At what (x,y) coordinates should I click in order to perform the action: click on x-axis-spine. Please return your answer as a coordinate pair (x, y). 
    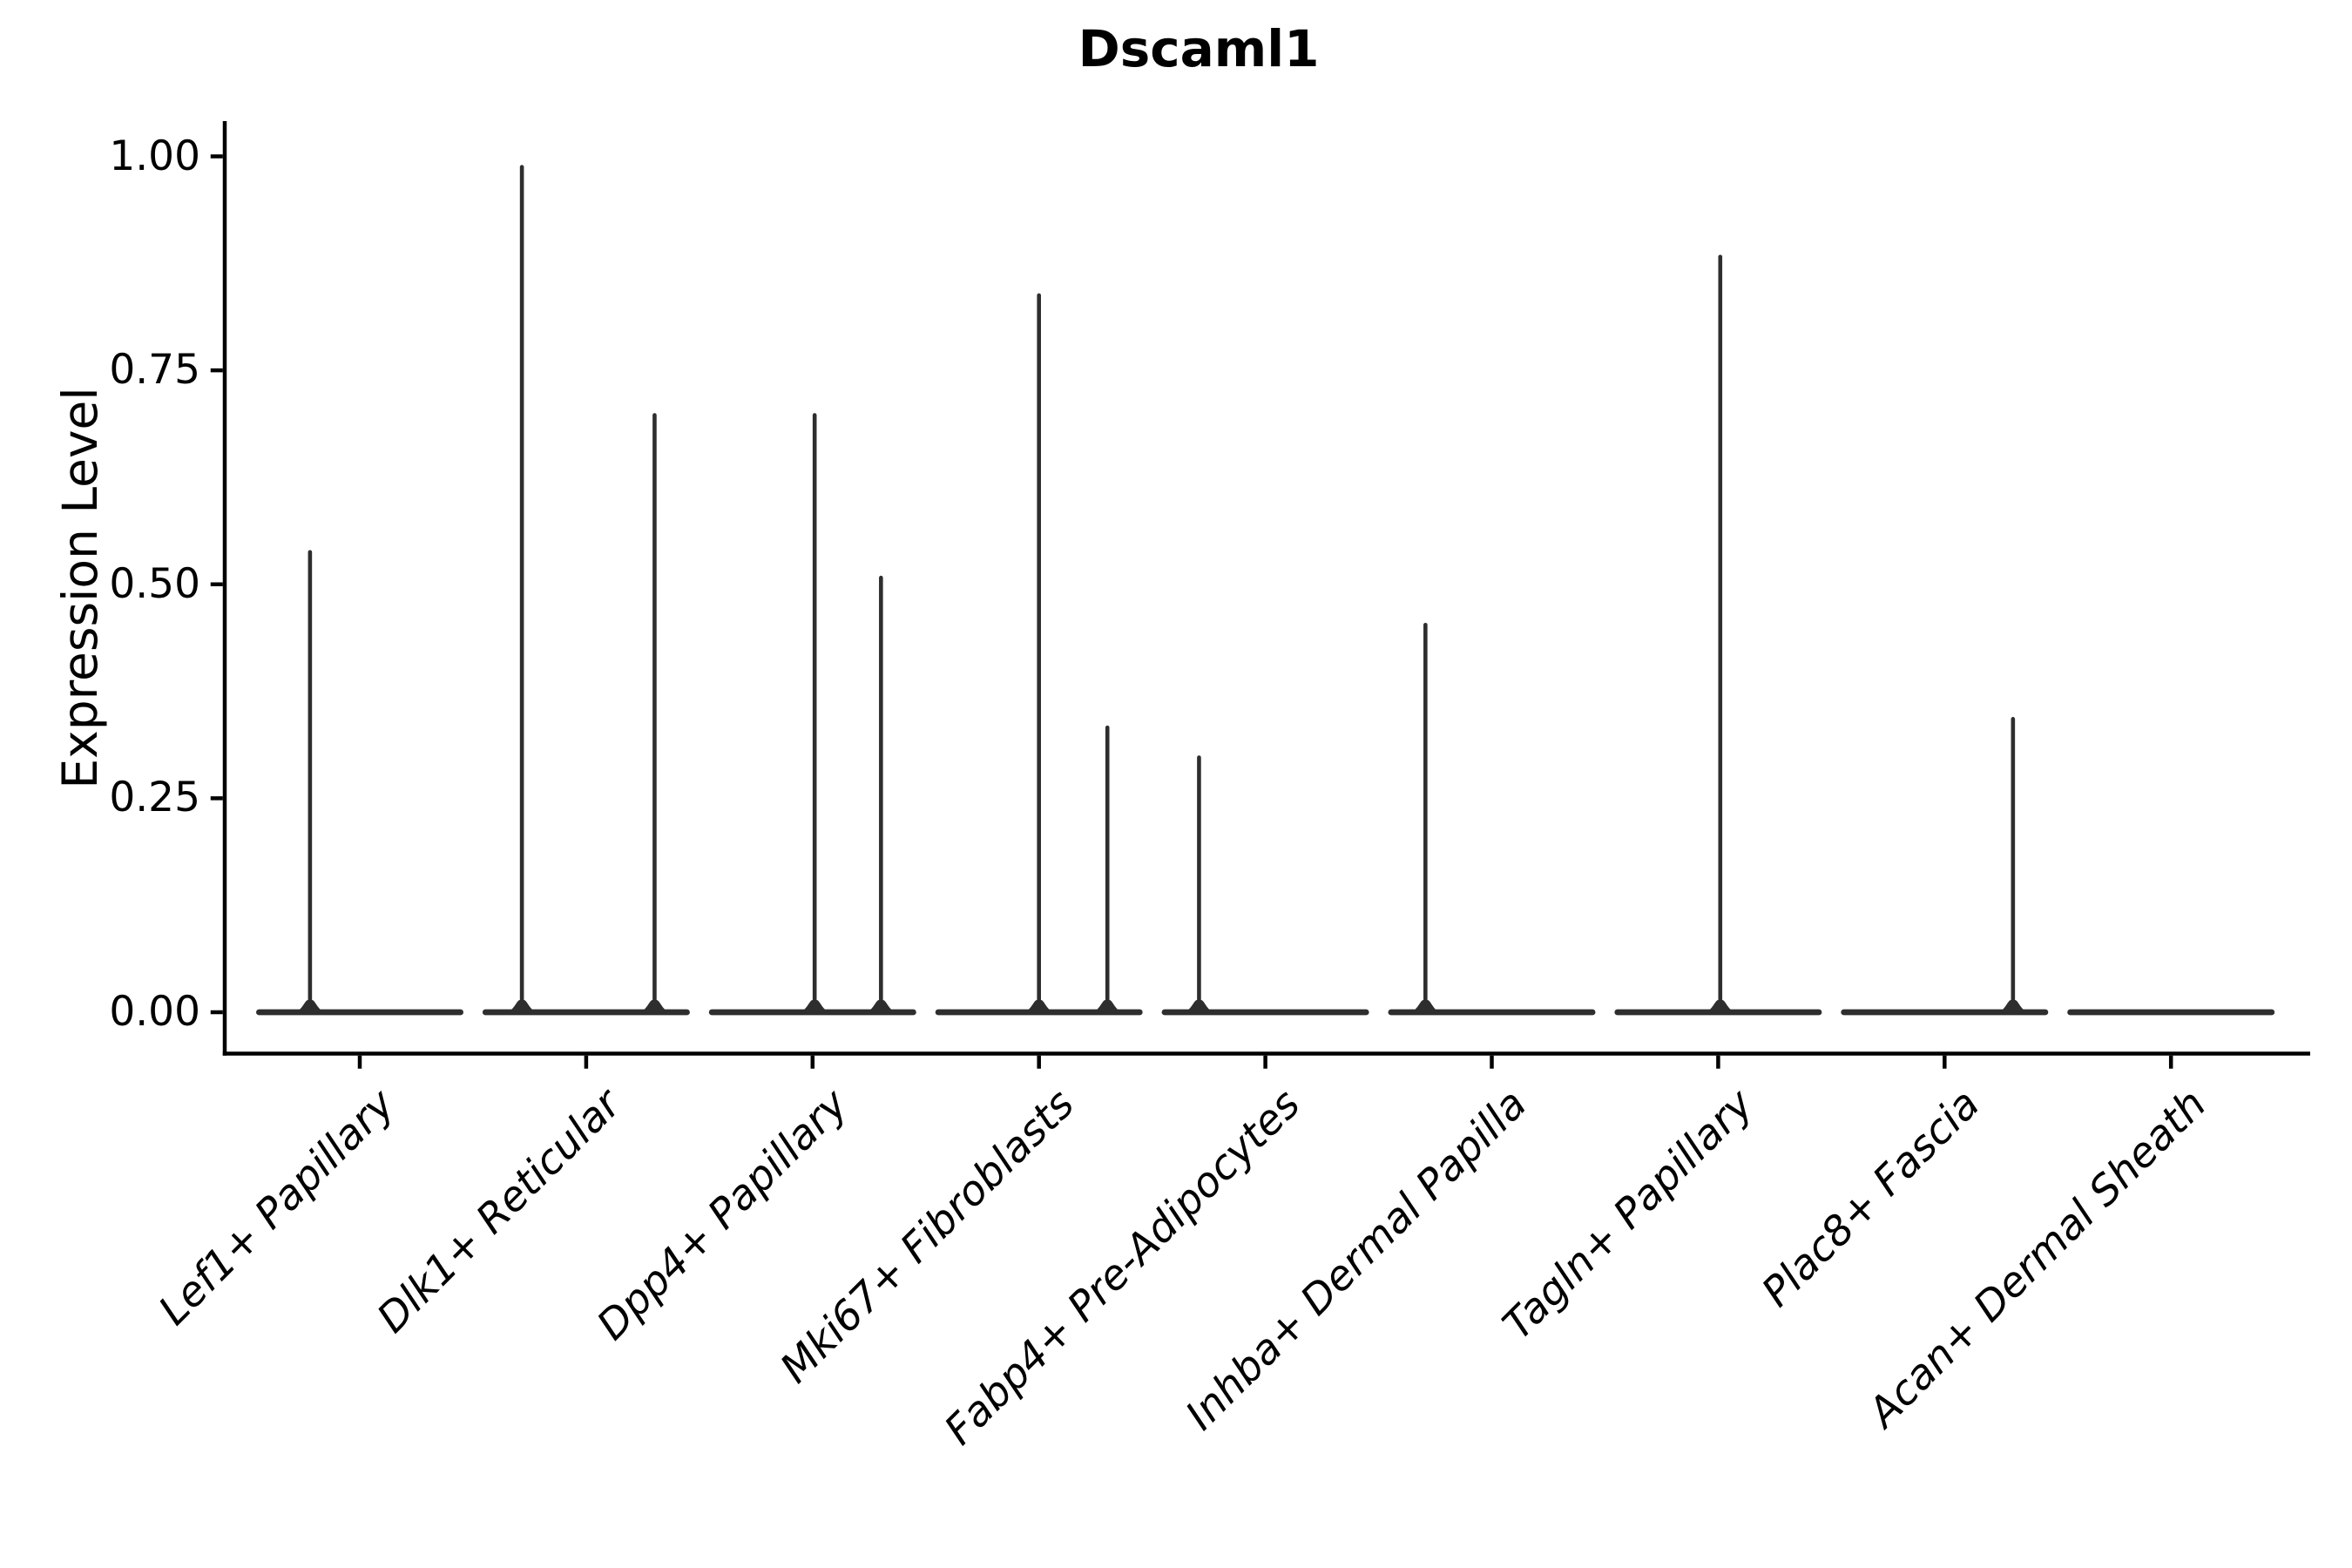
    Looking at the image, I should click on (1266, 1054).